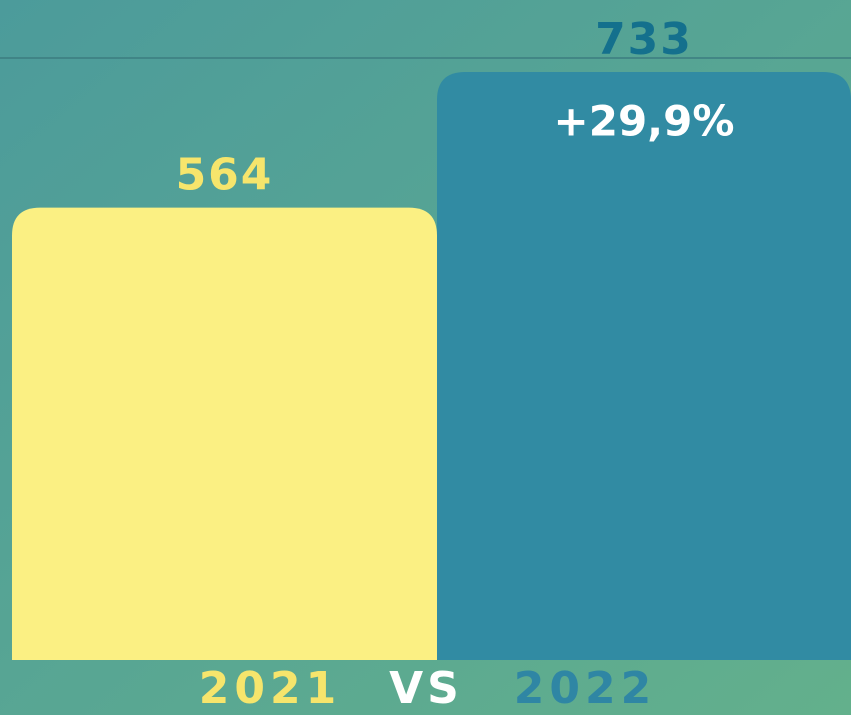 This screenshot has width=851, height=715. Describe the element at coordinates (225, 175) in the screenshot. I see `value-label: 564` at that location.